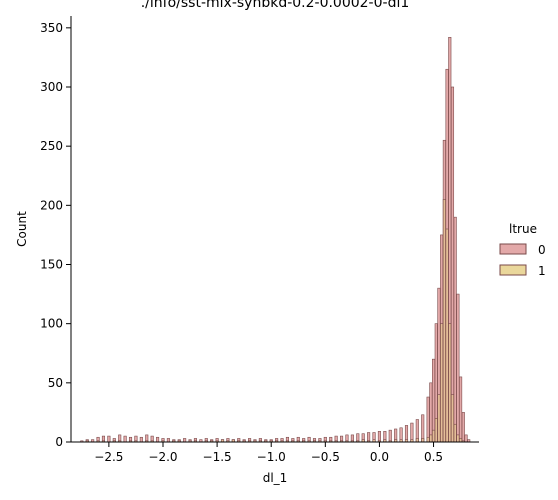 The image size is (558, 500). Describe the element at coordinates (271, 457) in the screenshot. I see `x-tick-label: −1.0` at that location.